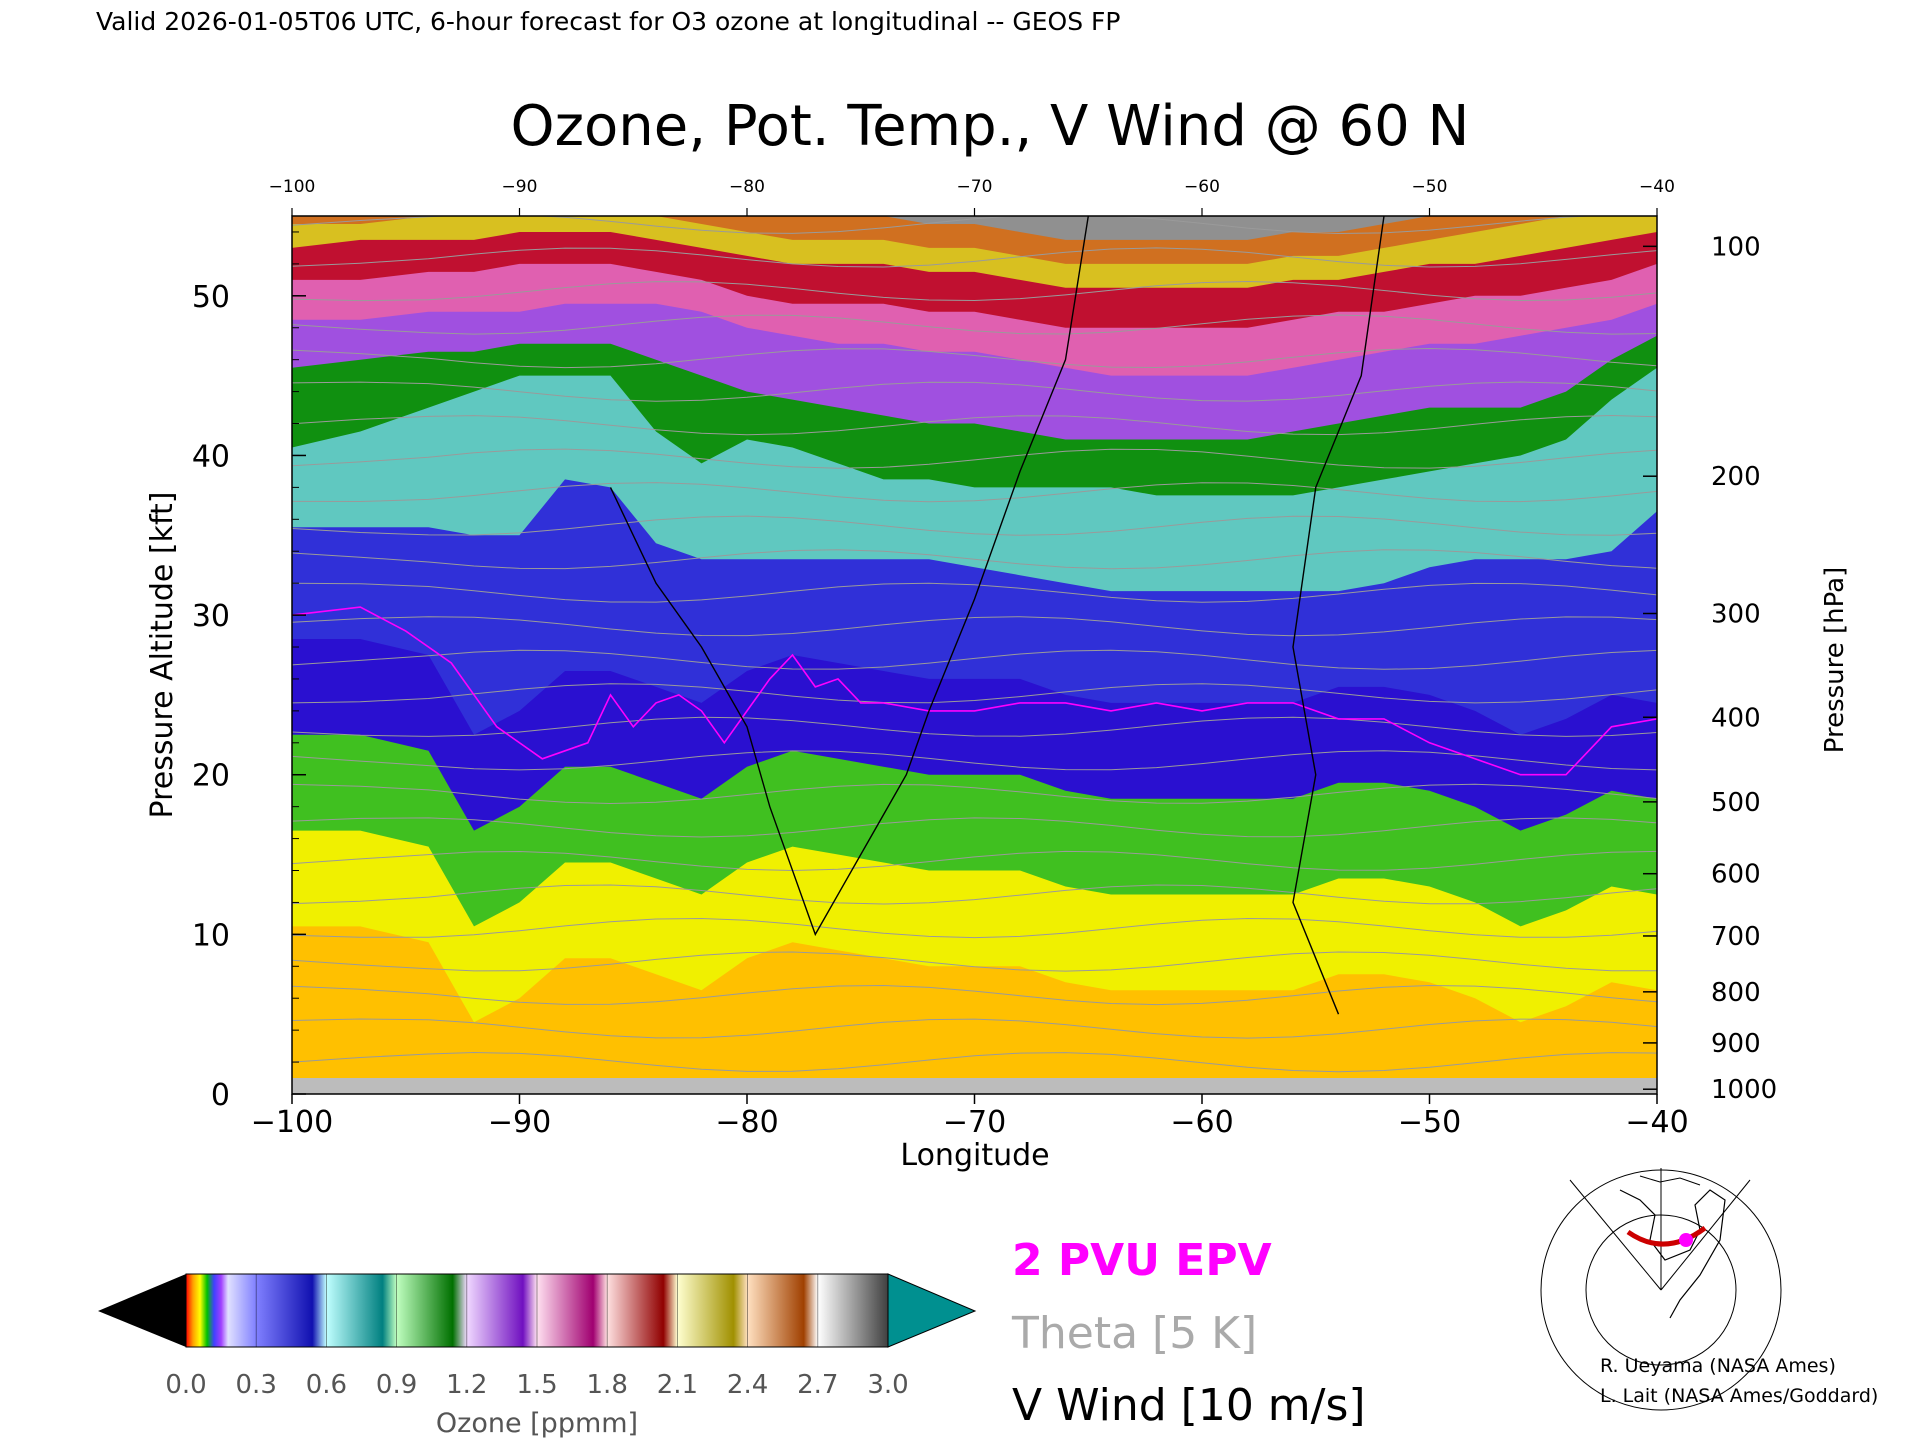 The width and height of the screenshot is (1920, 1440). What do you see at coordinates (1736, 937) in the screenshot?
I see `y-right-tick-label: 700` at bounding box center [1736, 937].